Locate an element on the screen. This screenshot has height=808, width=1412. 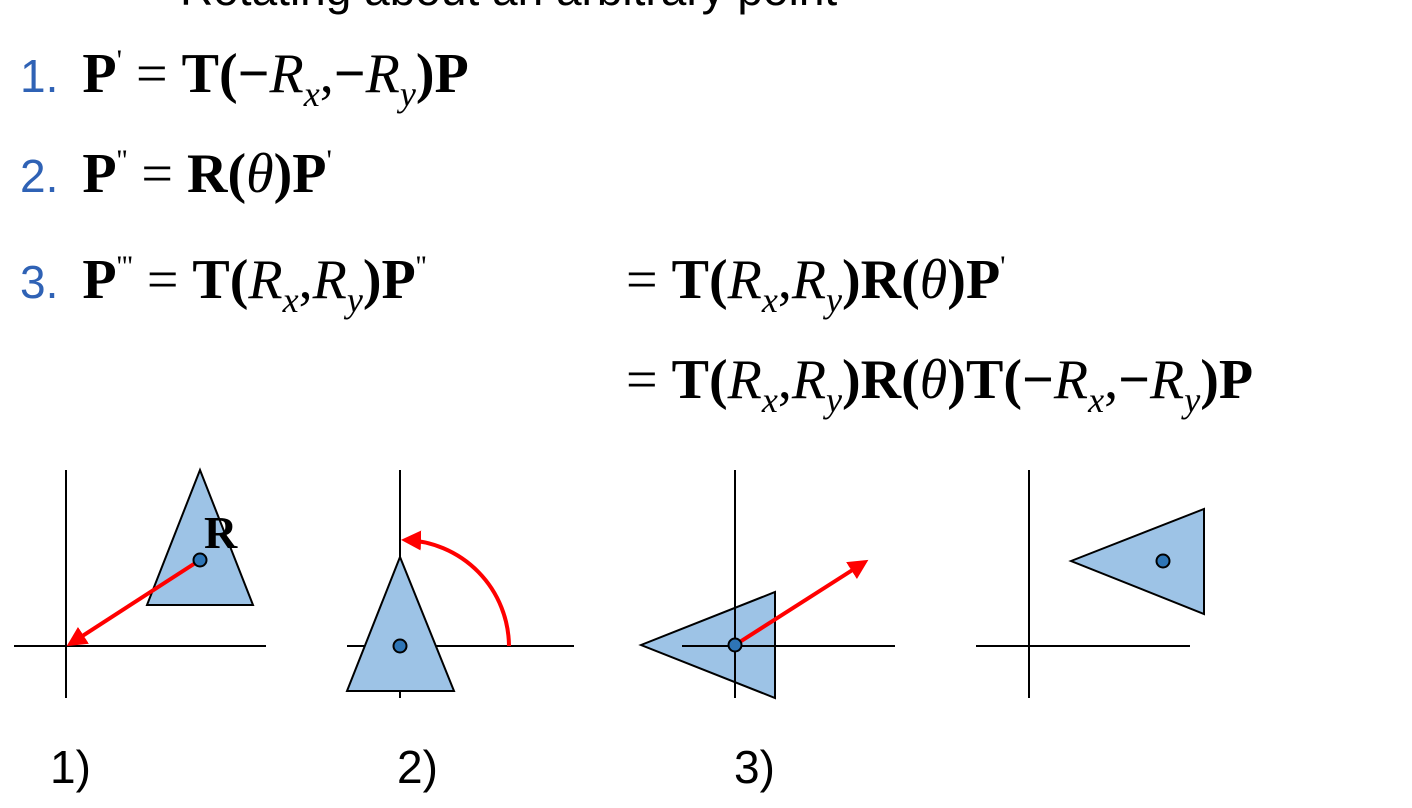
cont2-t2: T is located at coordinates (984, 380).